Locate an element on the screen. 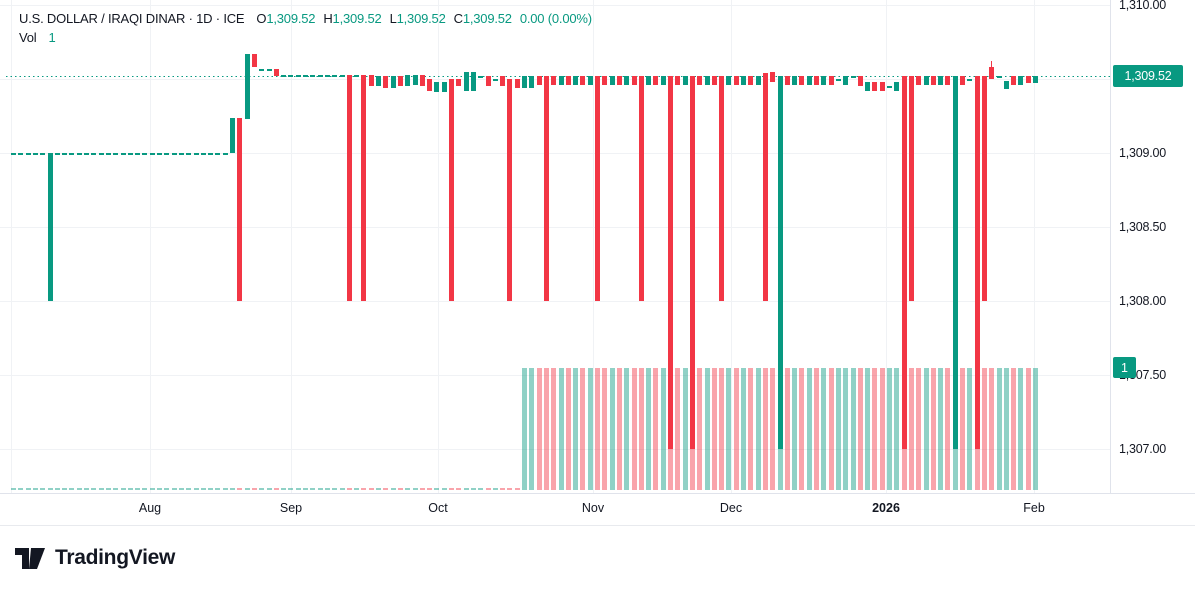  time-axis-label: Nov is located at coordinates (593, 508).